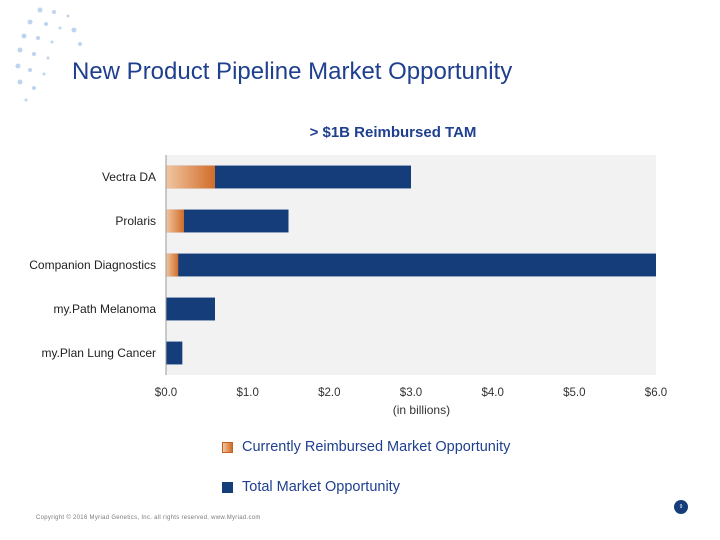 The width and height of the screenshot is (720, 540). I want to click on legend-swatch-current, so click(227, 447).